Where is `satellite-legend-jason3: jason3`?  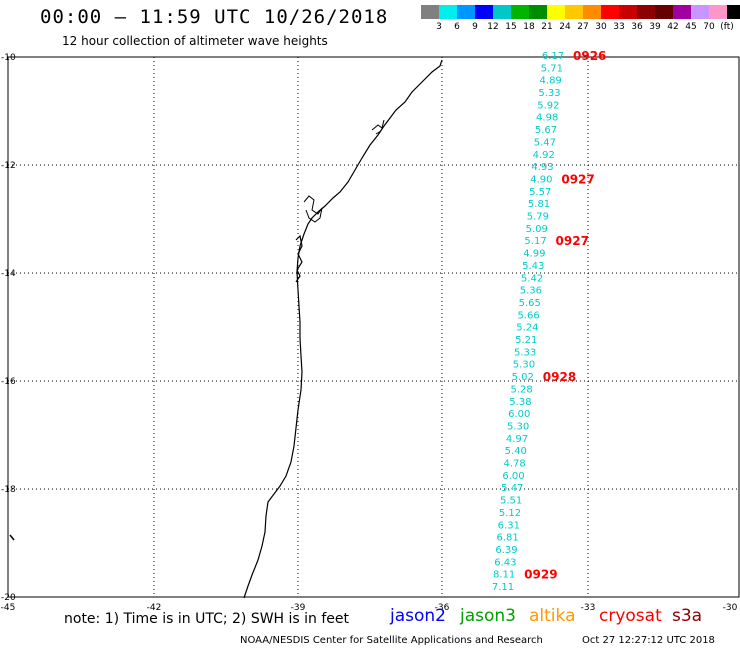 satellite-legend-jason3: jason3 is located at coordinates (488, 616).